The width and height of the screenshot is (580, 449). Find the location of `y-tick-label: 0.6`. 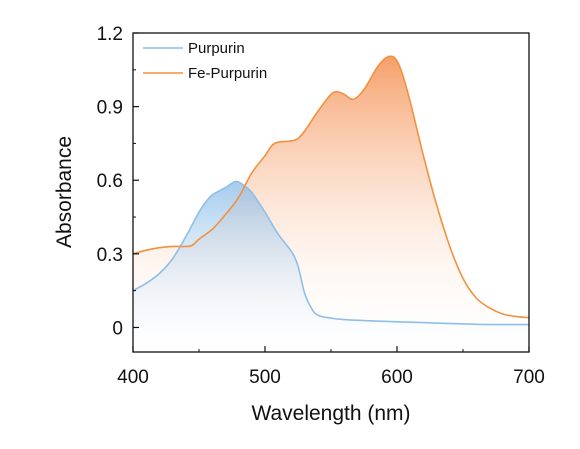

y-tick-label: 0.6 is located at coordinates (110, 181).